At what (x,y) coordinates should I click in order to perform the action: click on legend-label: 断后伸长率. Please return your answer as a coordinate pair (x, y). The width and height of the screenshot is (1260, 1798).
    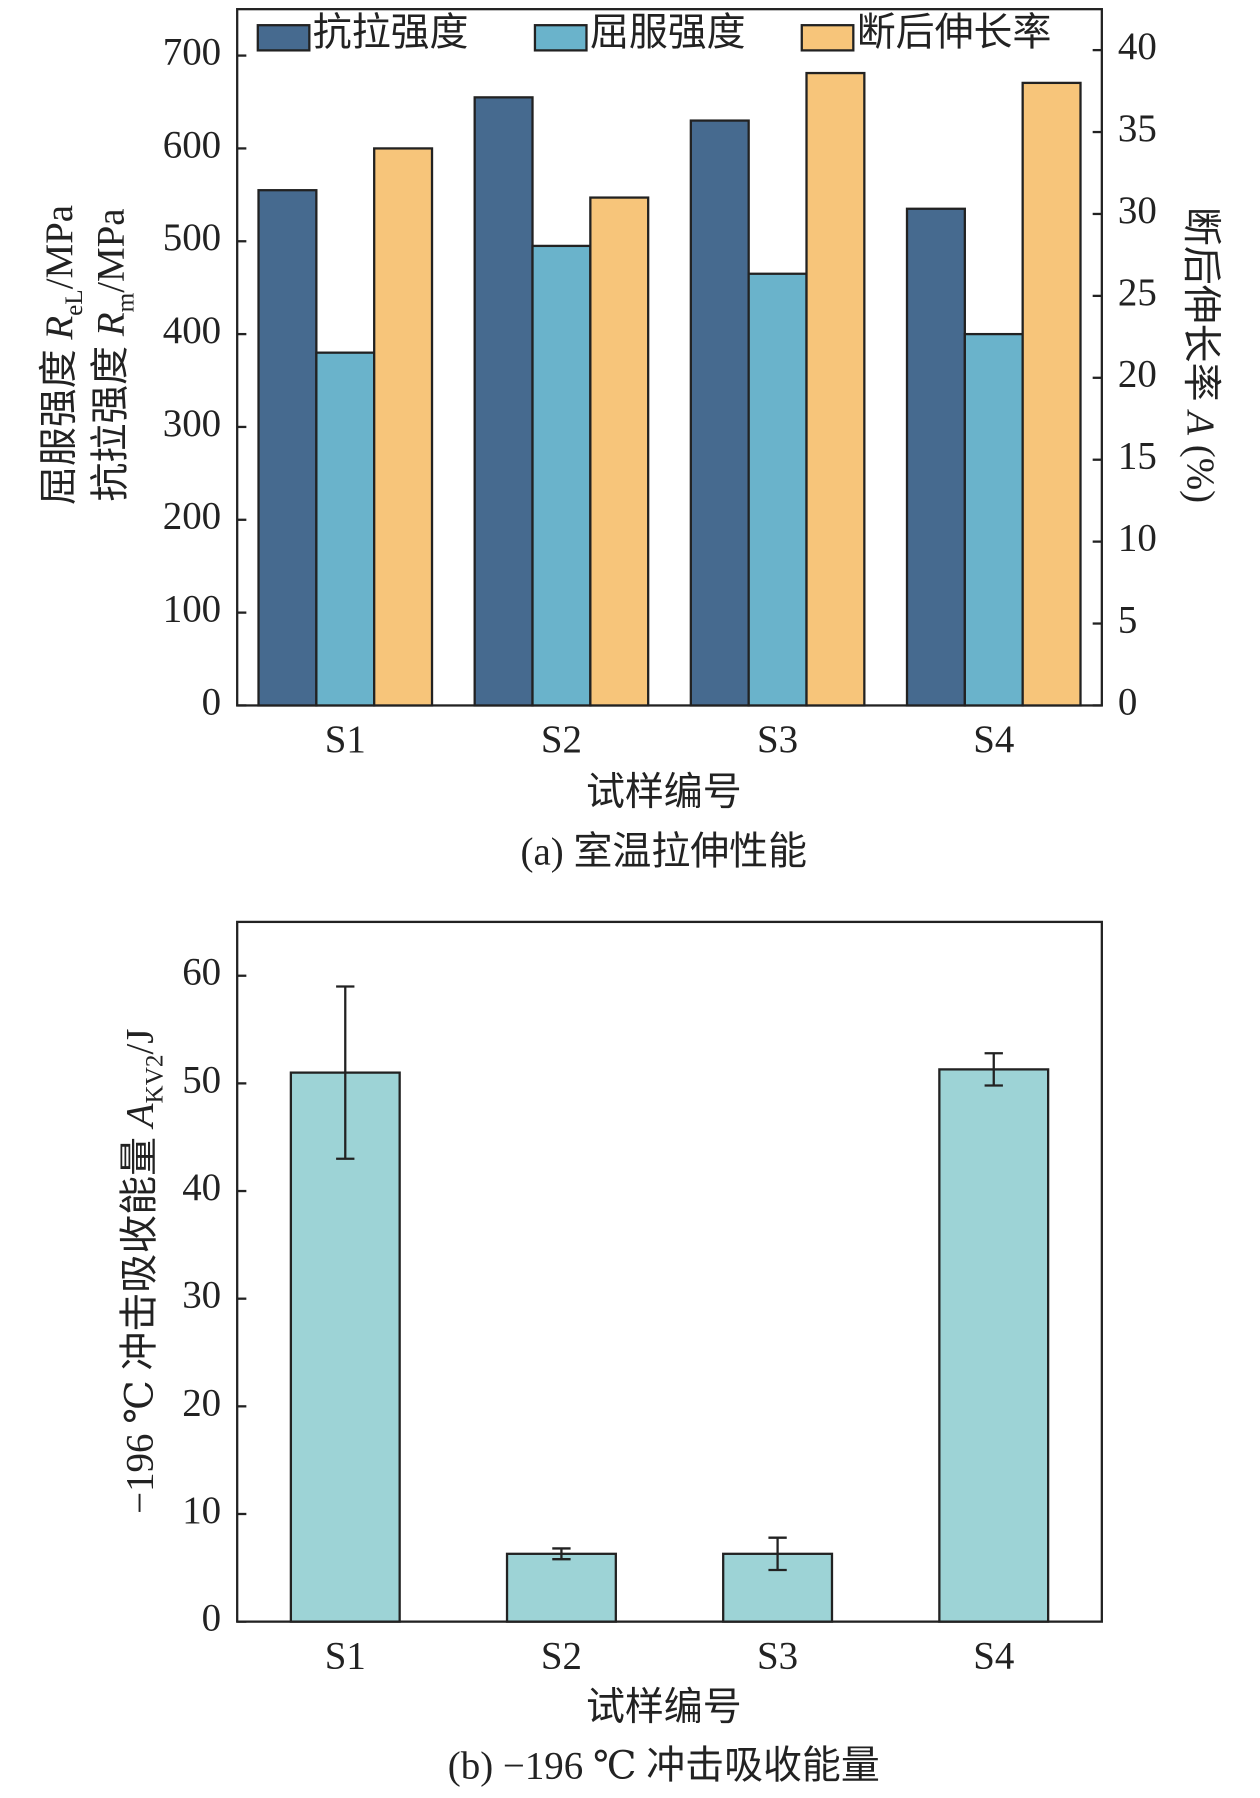
    Looking at the image, I should click on (954, 33).